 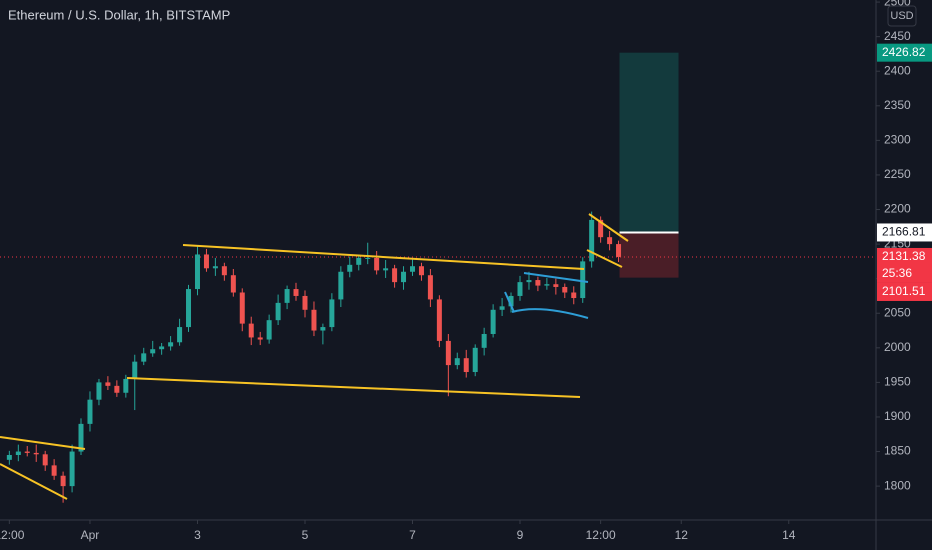 What do you see at coordinates (897, 485) in the screenshot?
I see `y-tick-label: 1800` at bounding box center [897, 485].